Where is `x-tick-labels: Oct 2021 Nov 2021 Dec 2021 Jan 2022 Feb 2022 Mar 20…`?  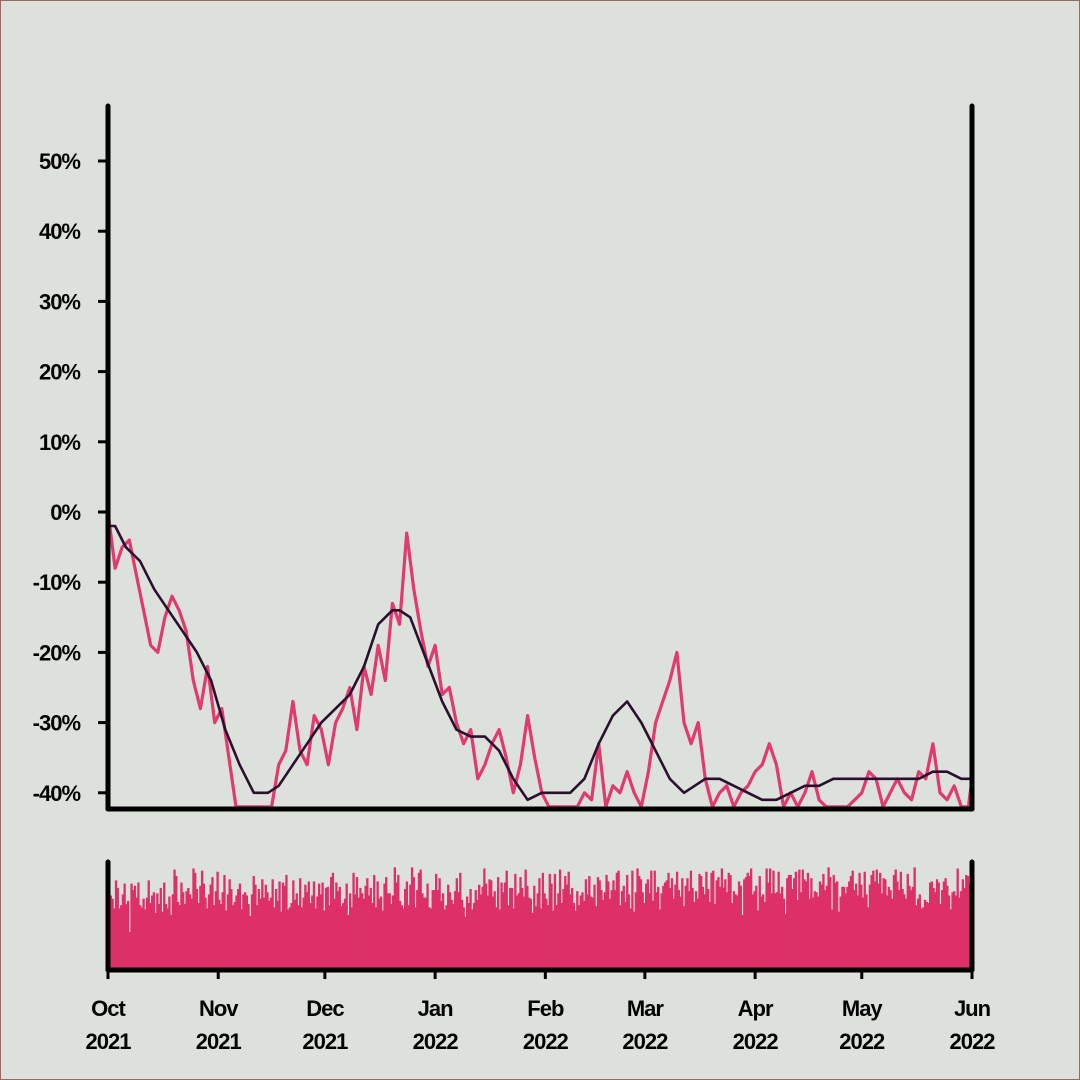
x-tick-labels: Oct 2021 Nov 2021 Dec 2021 Jan 2022 Feb 2022 Mar 20… is located at coordinates (541, 1012).